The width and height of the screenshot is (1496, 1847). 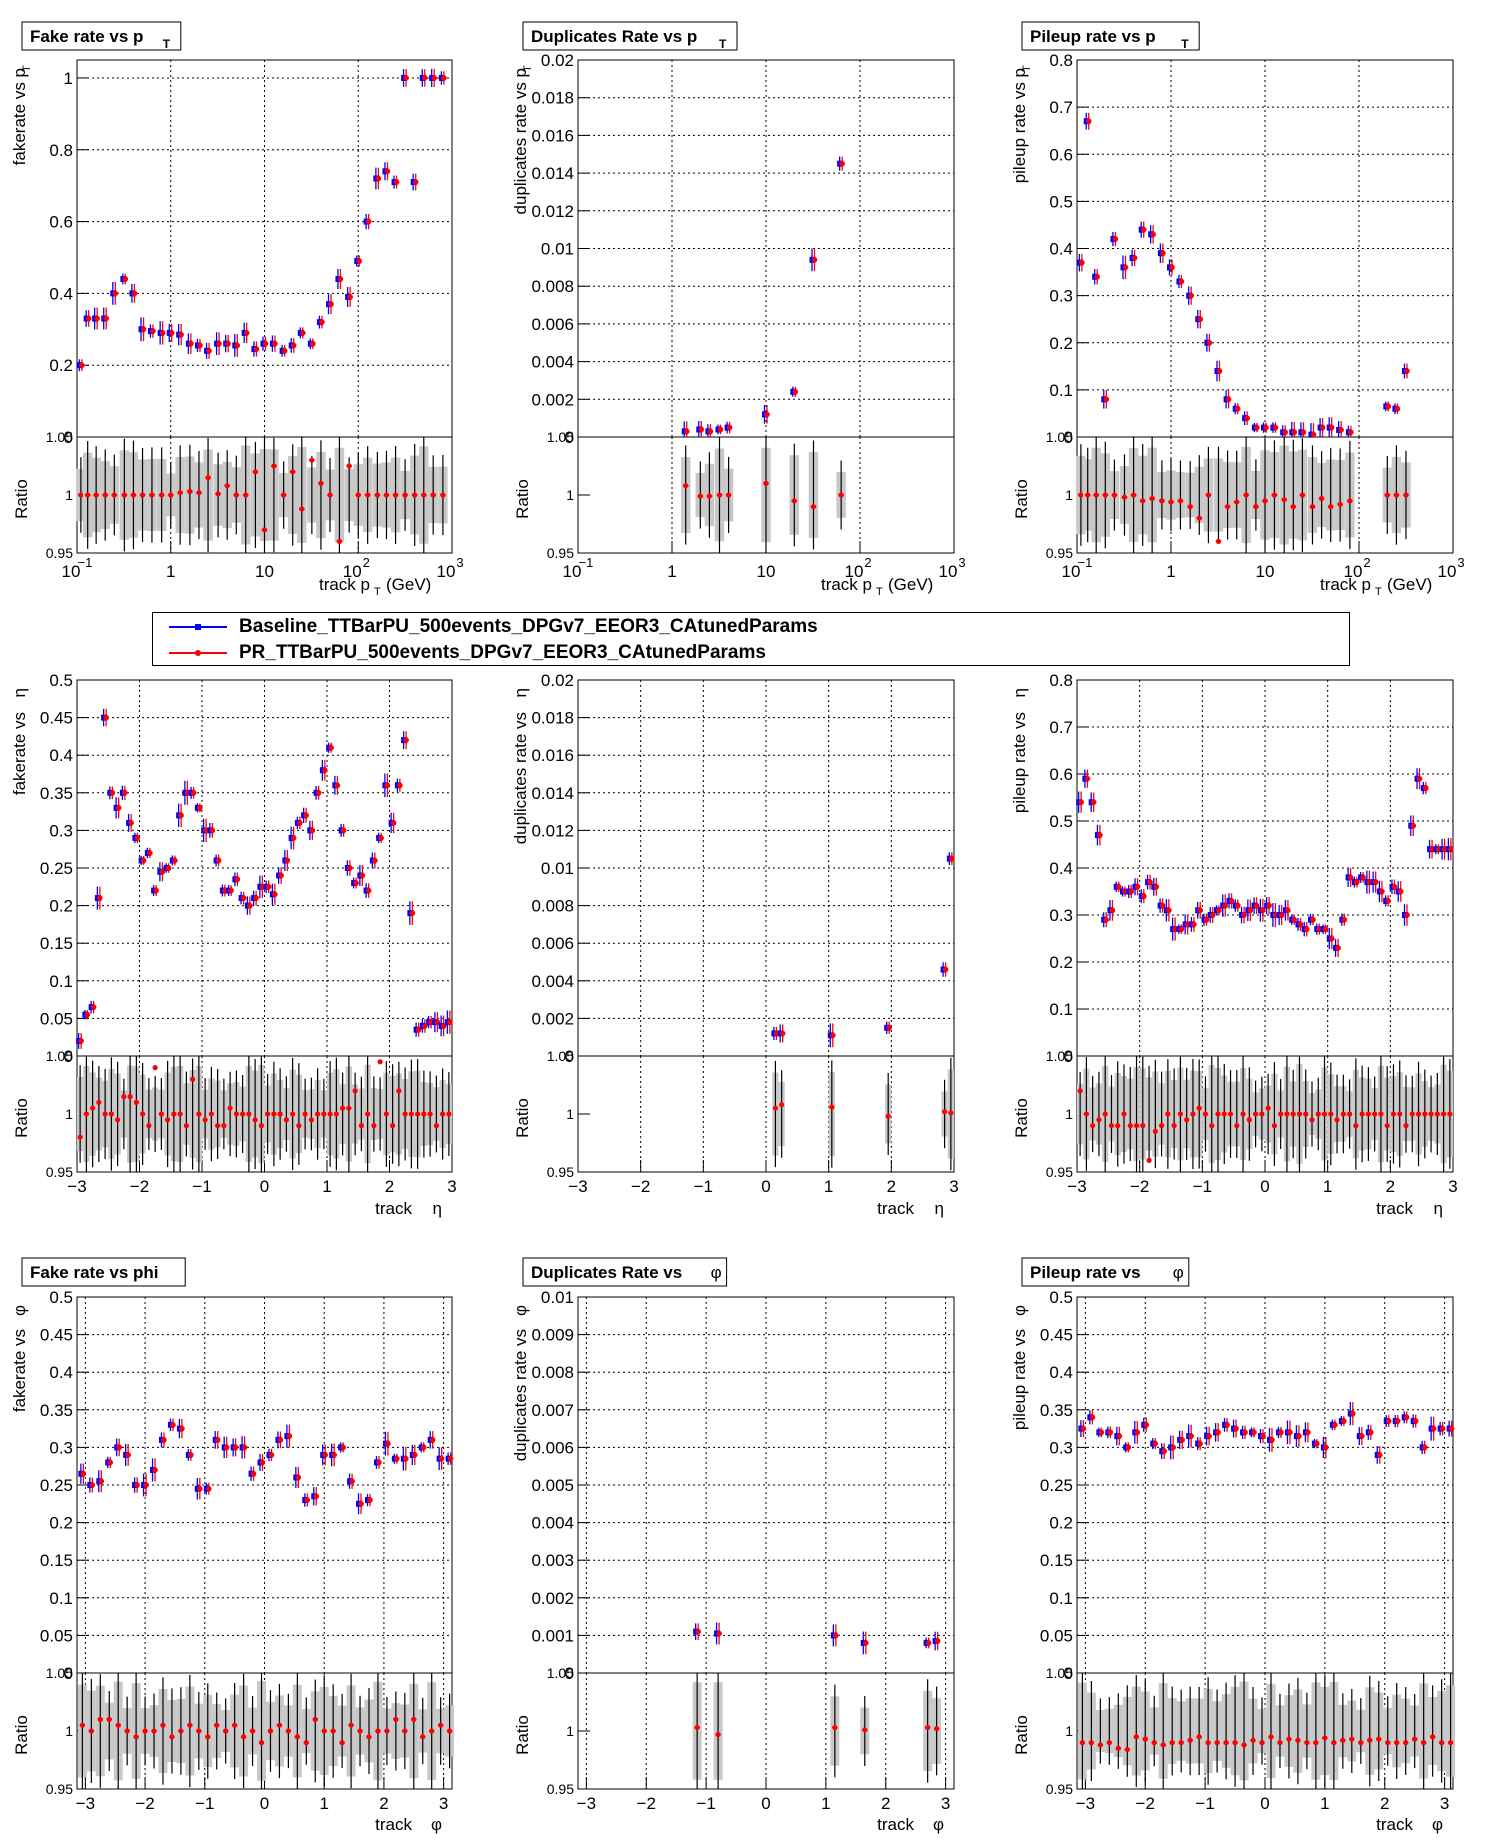 What do you see at coordinates (27, 68) in the screenshot?
I see `y-axis-label-sub: T` at bounding box center [27, 68].